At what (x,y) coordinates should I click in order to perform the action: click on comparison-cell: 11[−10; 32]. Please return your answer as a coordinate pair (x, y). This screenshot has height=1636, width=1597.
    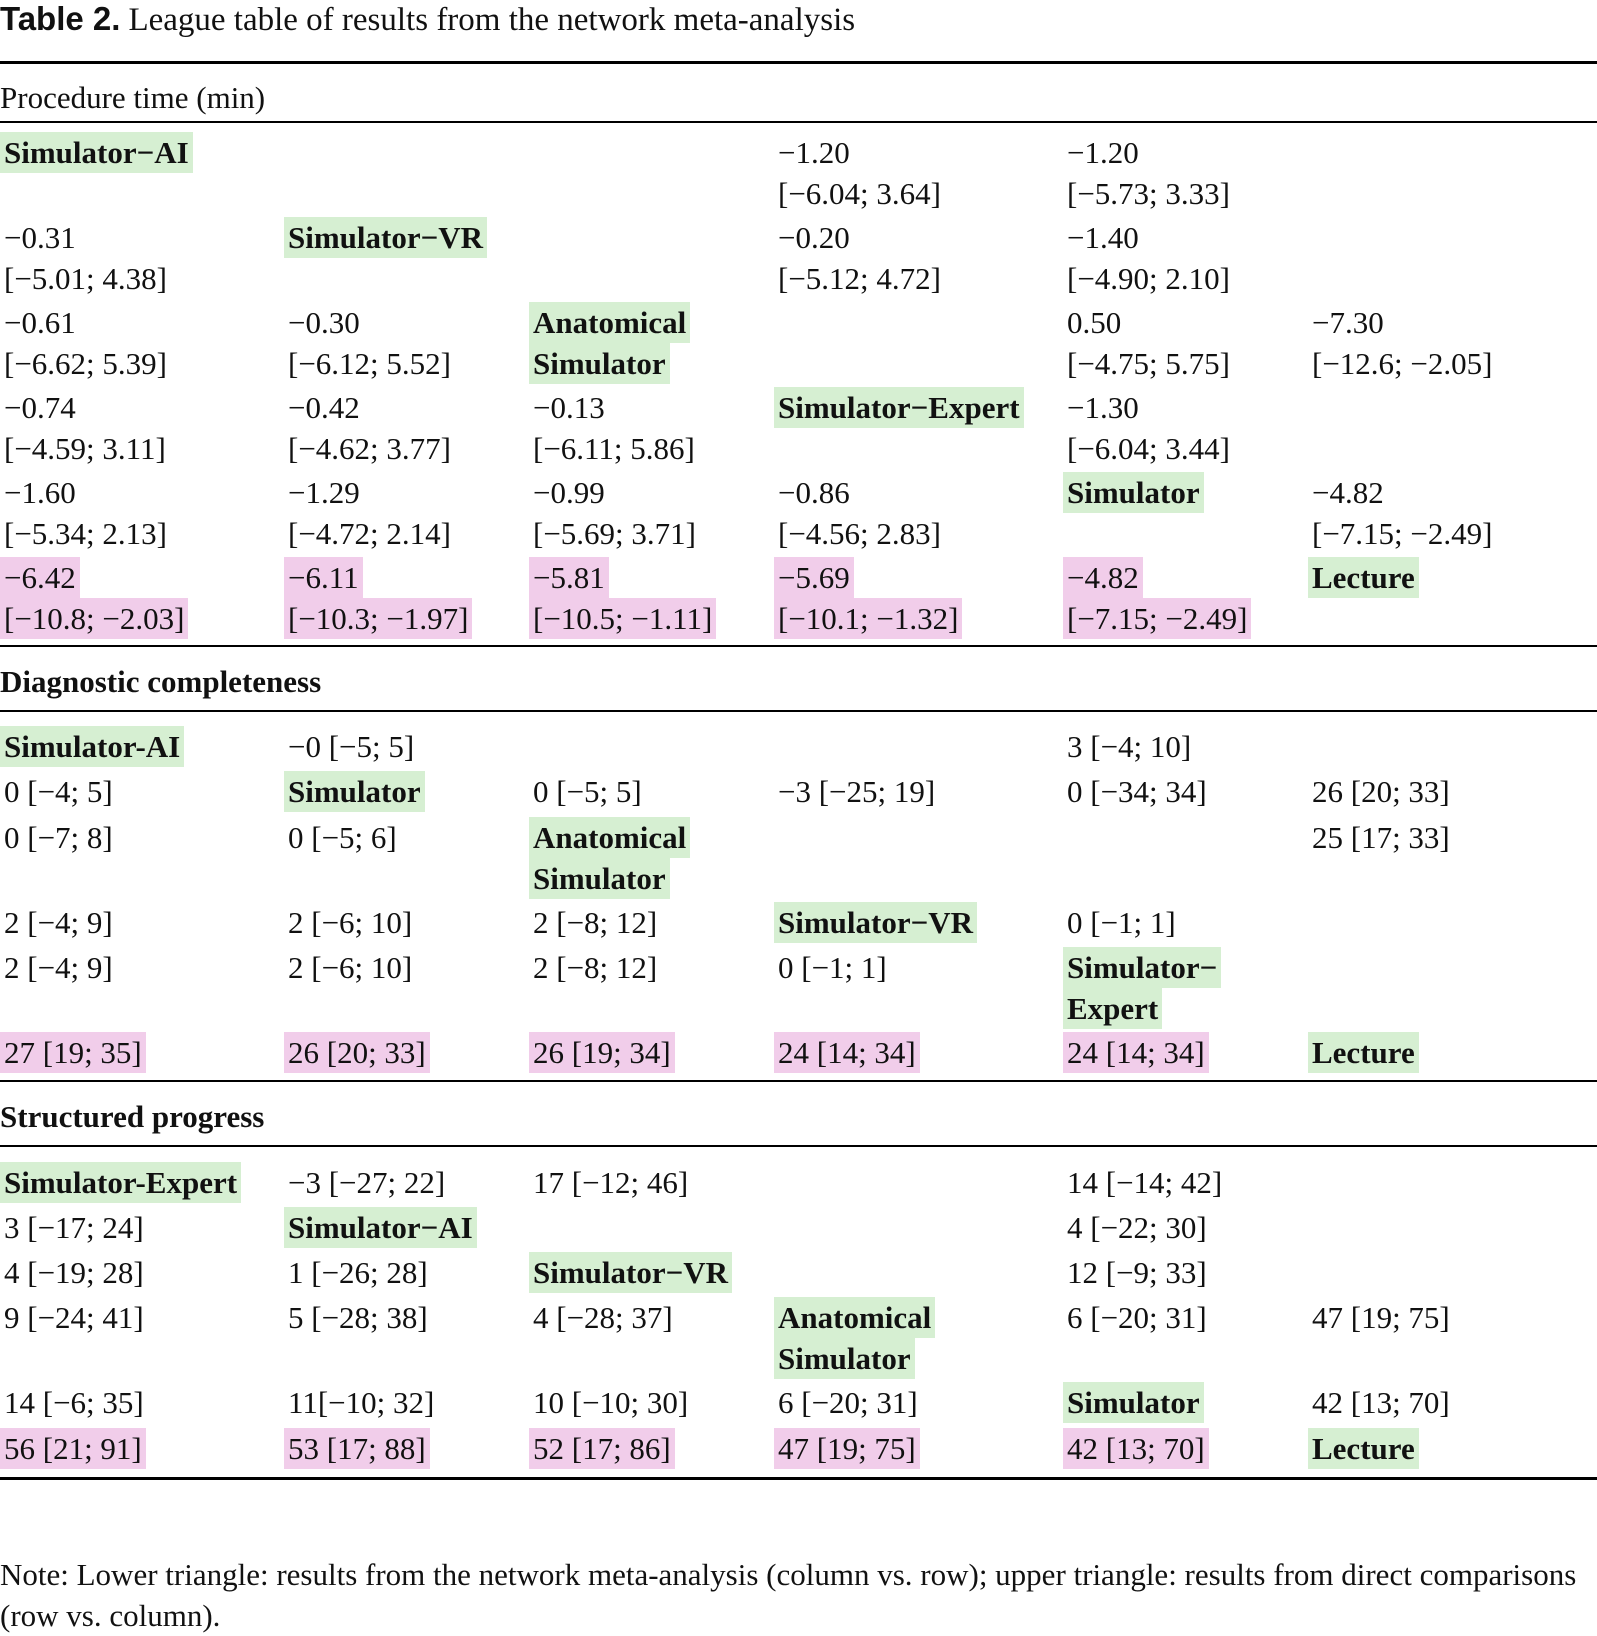
    Looking at the image, I should click on (361, 1402).